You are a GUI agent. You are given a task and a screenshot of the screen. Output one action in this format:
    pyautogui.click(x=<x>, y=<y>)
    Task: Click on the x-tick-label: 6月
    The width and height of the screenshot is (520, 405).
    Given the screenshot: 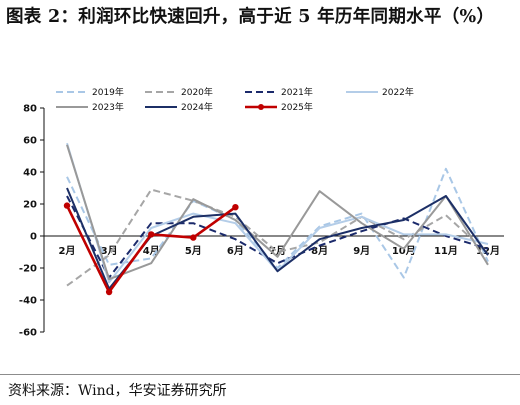 What is the action you would take?
    pyautogui.click(x=235, y=251)
    